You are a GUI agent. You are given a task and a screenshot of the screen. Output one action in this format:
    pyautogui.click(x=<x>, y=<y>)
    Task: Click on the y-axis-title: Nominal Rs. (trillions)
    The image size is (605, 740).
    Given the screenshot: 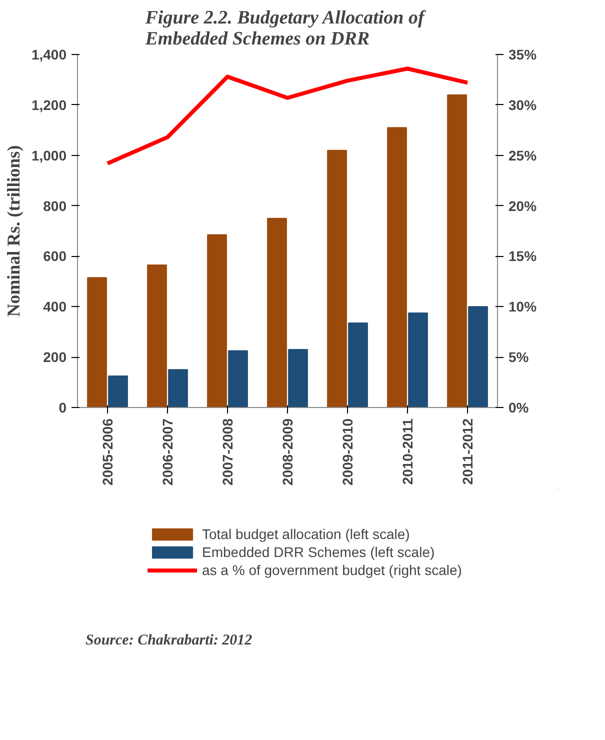 What is the action you would take?
    pyautogui.click(x=13, y=231)
    